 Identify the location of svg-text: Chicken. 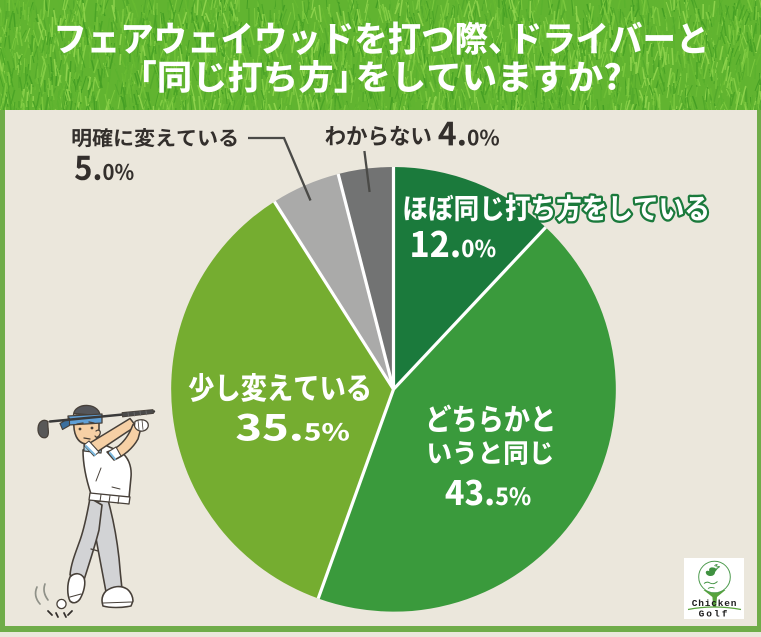
(715, 603).